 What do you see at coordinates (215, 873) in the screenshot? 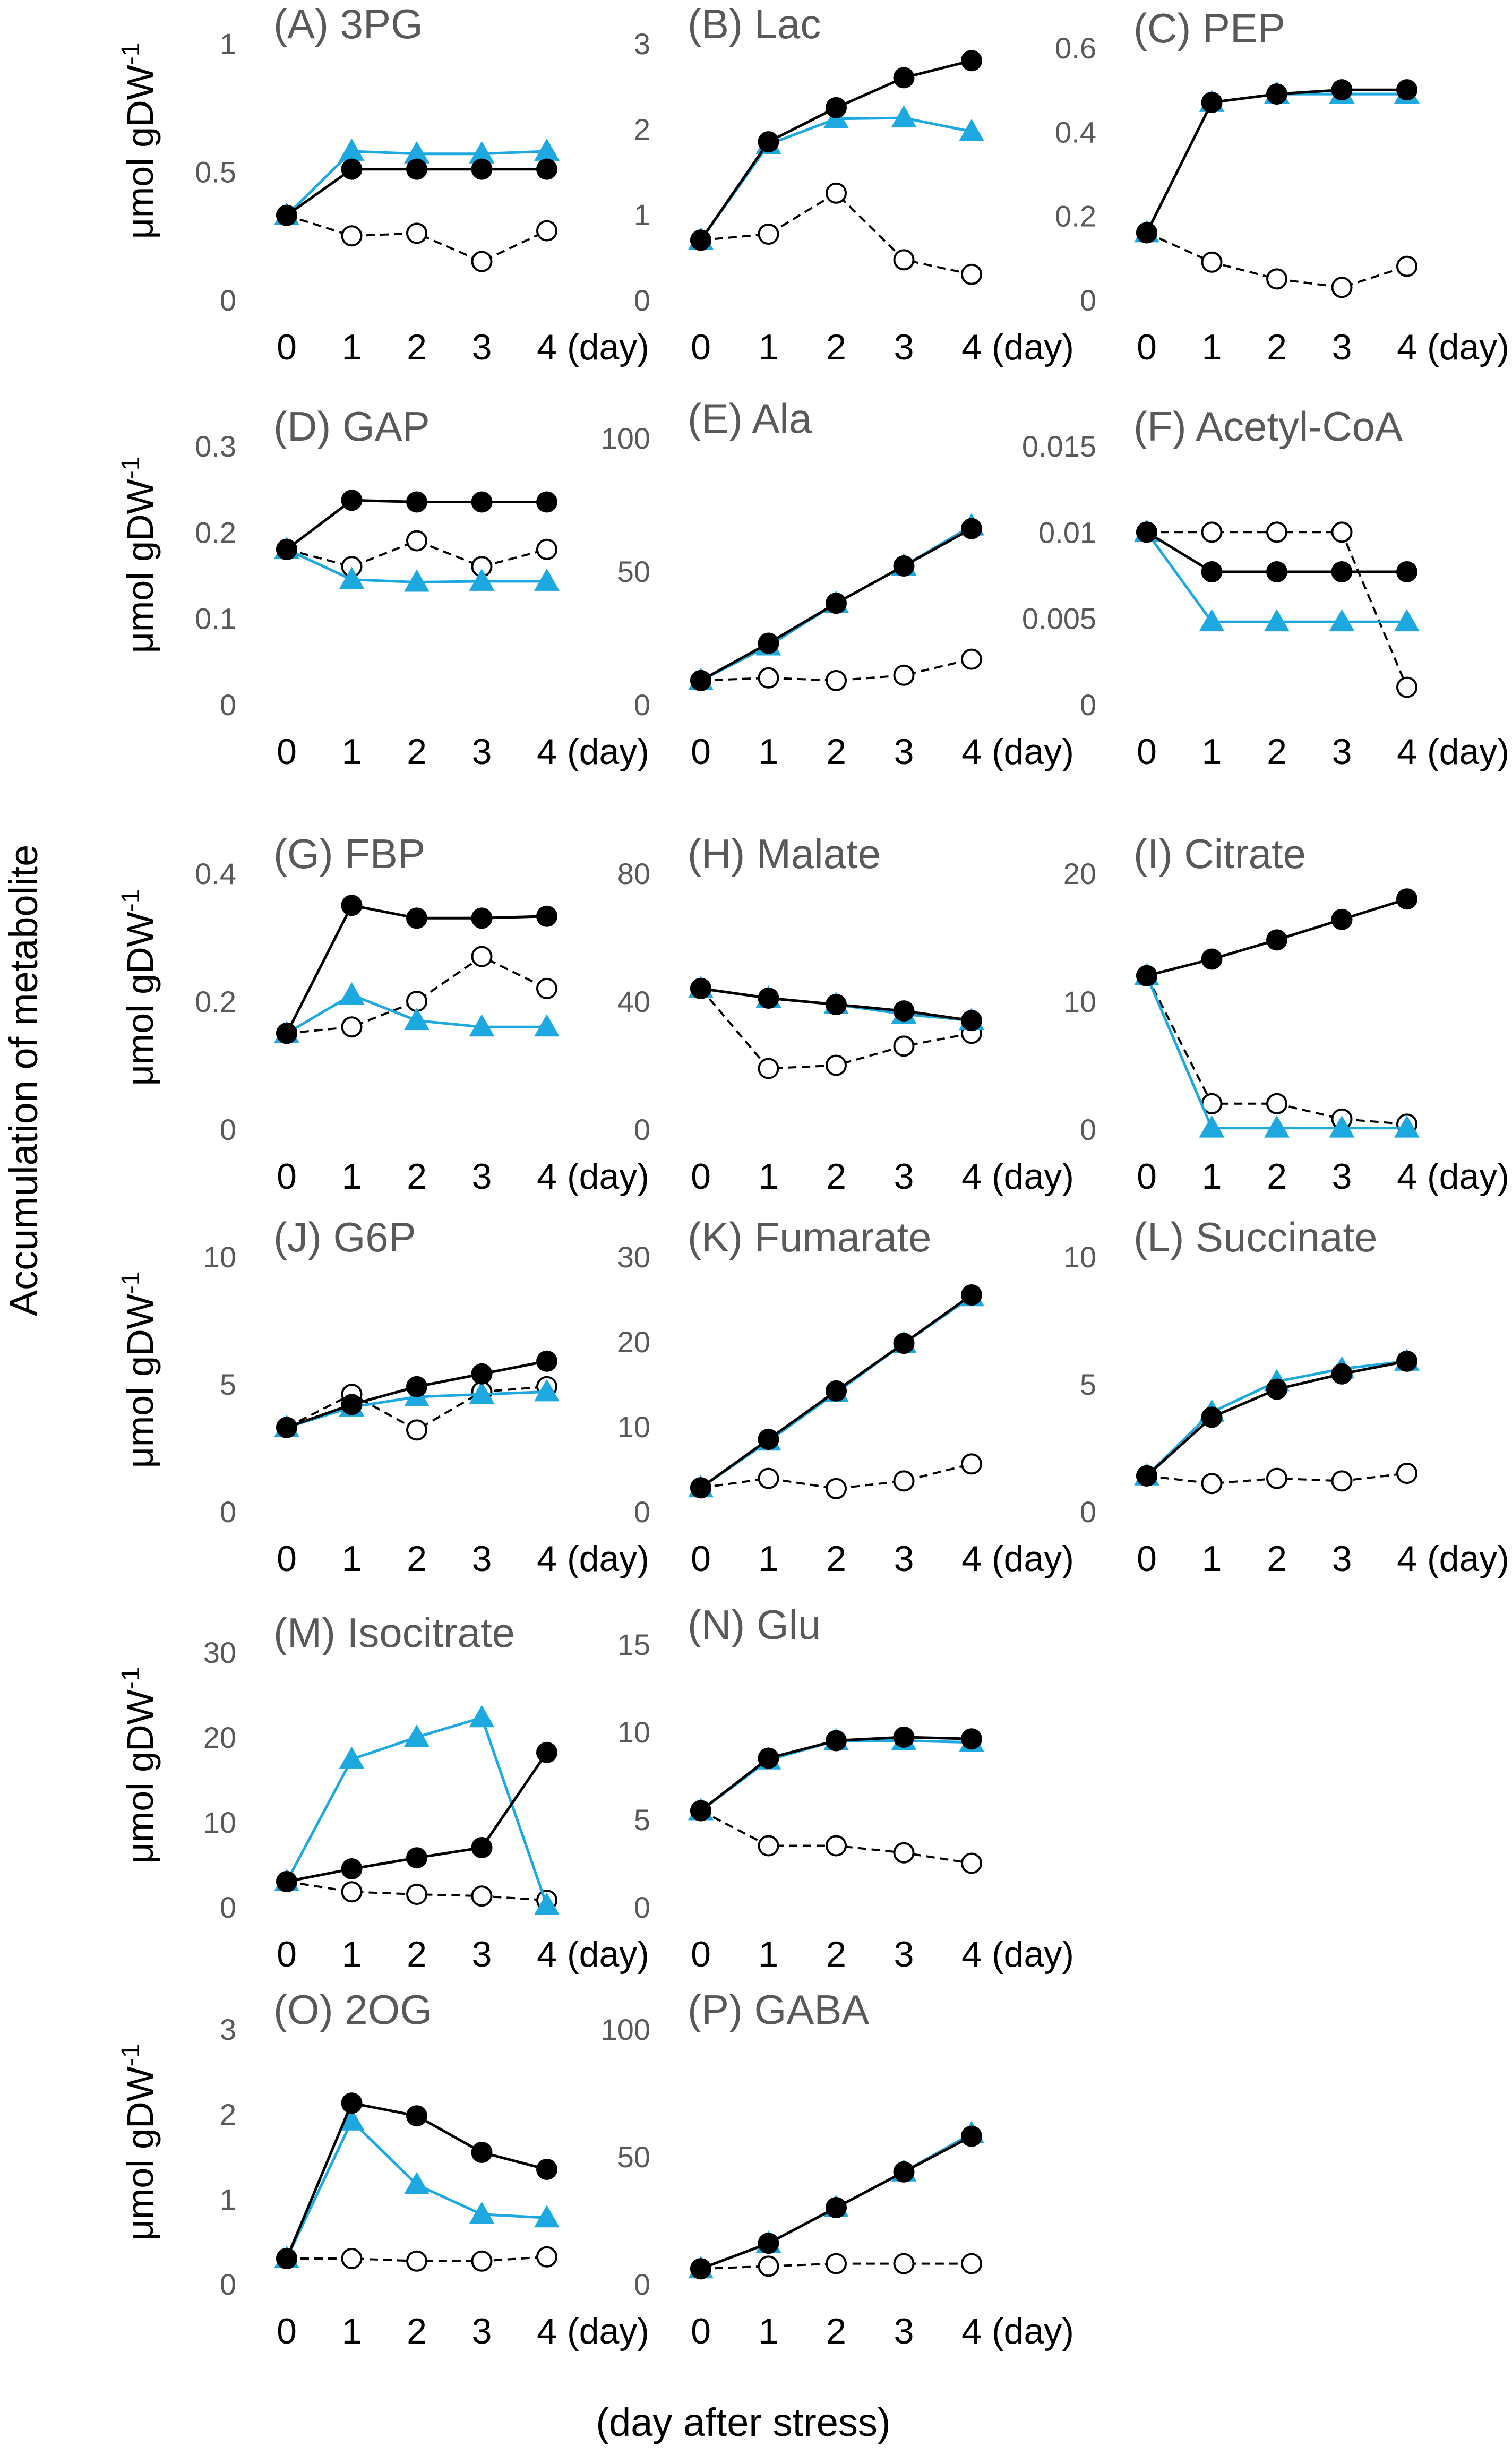
I see `y-tick-label: 0.4` at bounding box center [215, 873].